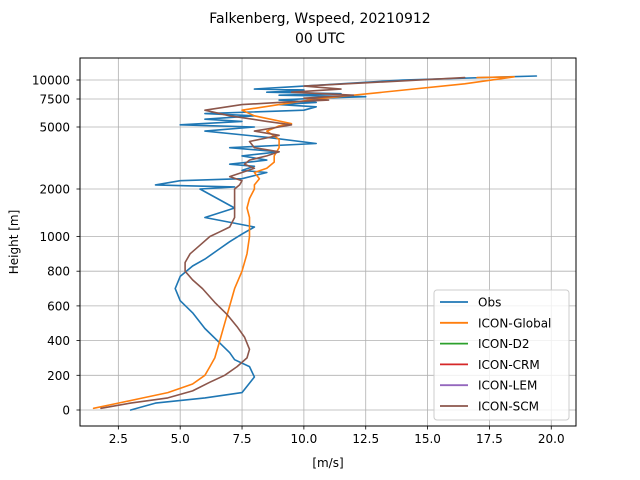  What do you see at coordinates (320, 39) in the screenshot?
I see `chart-title-line2: 00 UTC` at bounding box center [320, 39].